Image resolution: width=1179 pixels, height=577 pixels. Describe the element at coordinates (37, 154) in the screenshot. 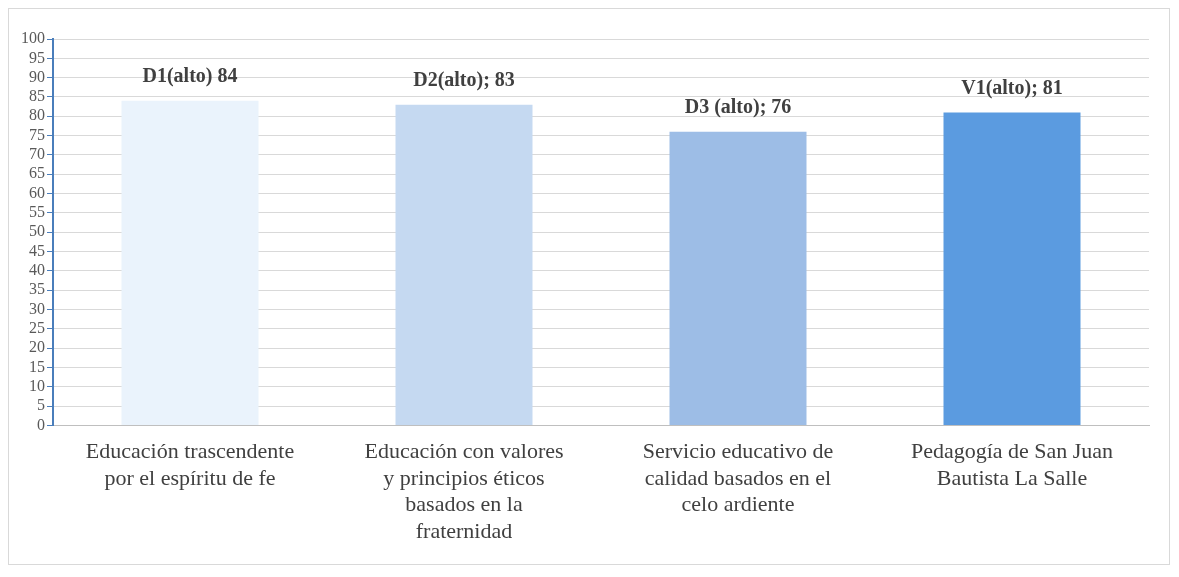

I see `y-tick-label: 70` at that location.